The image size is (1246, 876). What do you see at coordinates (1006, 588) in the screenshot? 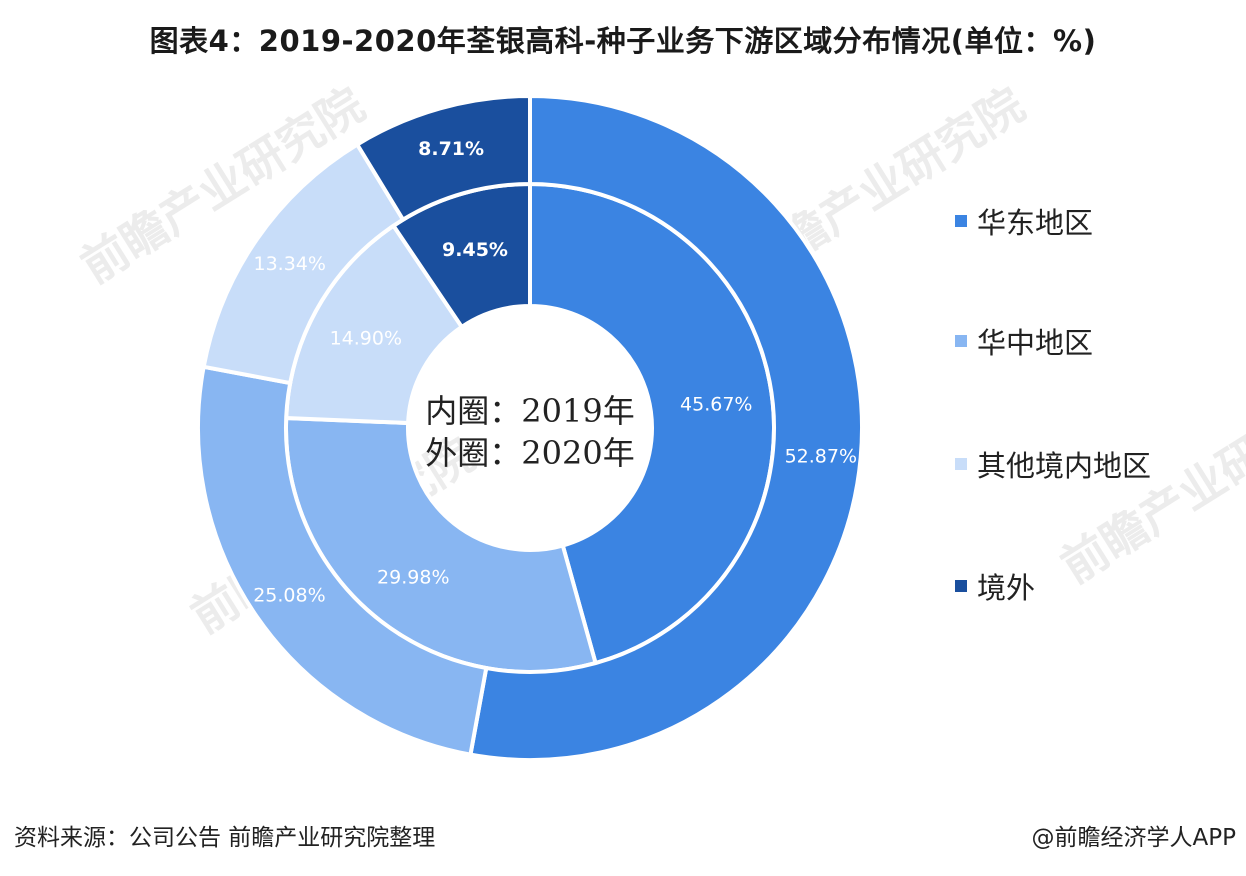
I see `legend-label: 境外` at bounding box center [1006, 588].